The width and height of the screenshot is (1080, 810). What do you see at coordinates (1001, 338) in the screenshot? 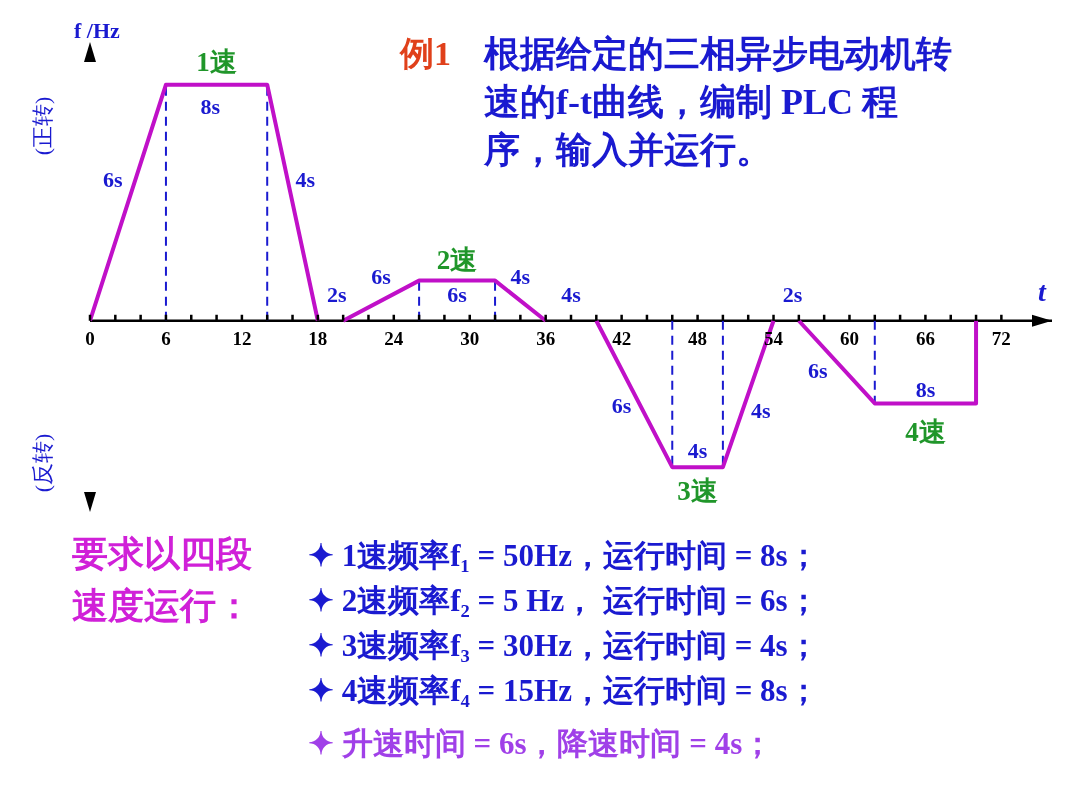
I see `x-tick-label: 72` at bounding box center [1001, 338].